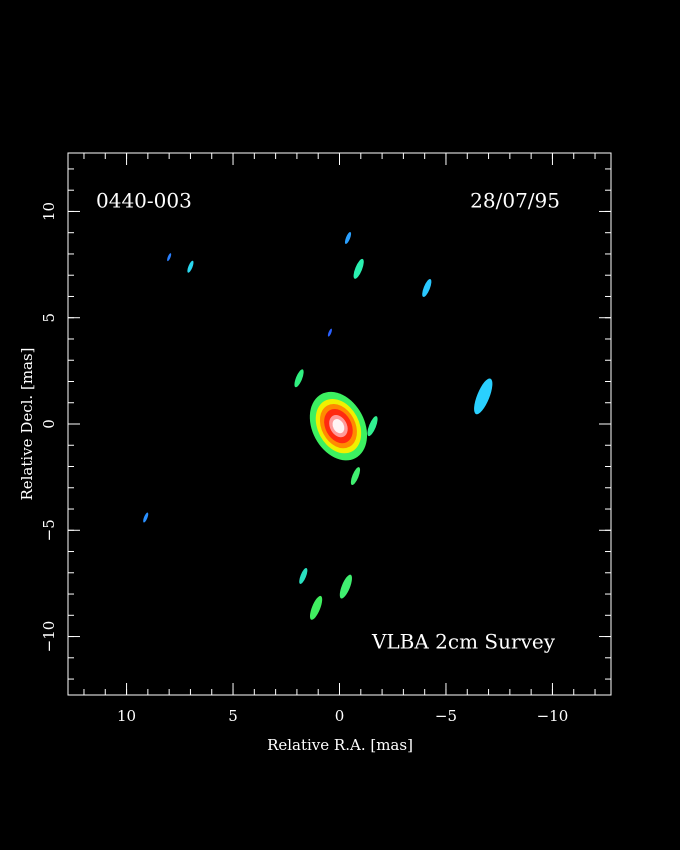  I want to click on y-tick-label: 0, so click(49, 424).